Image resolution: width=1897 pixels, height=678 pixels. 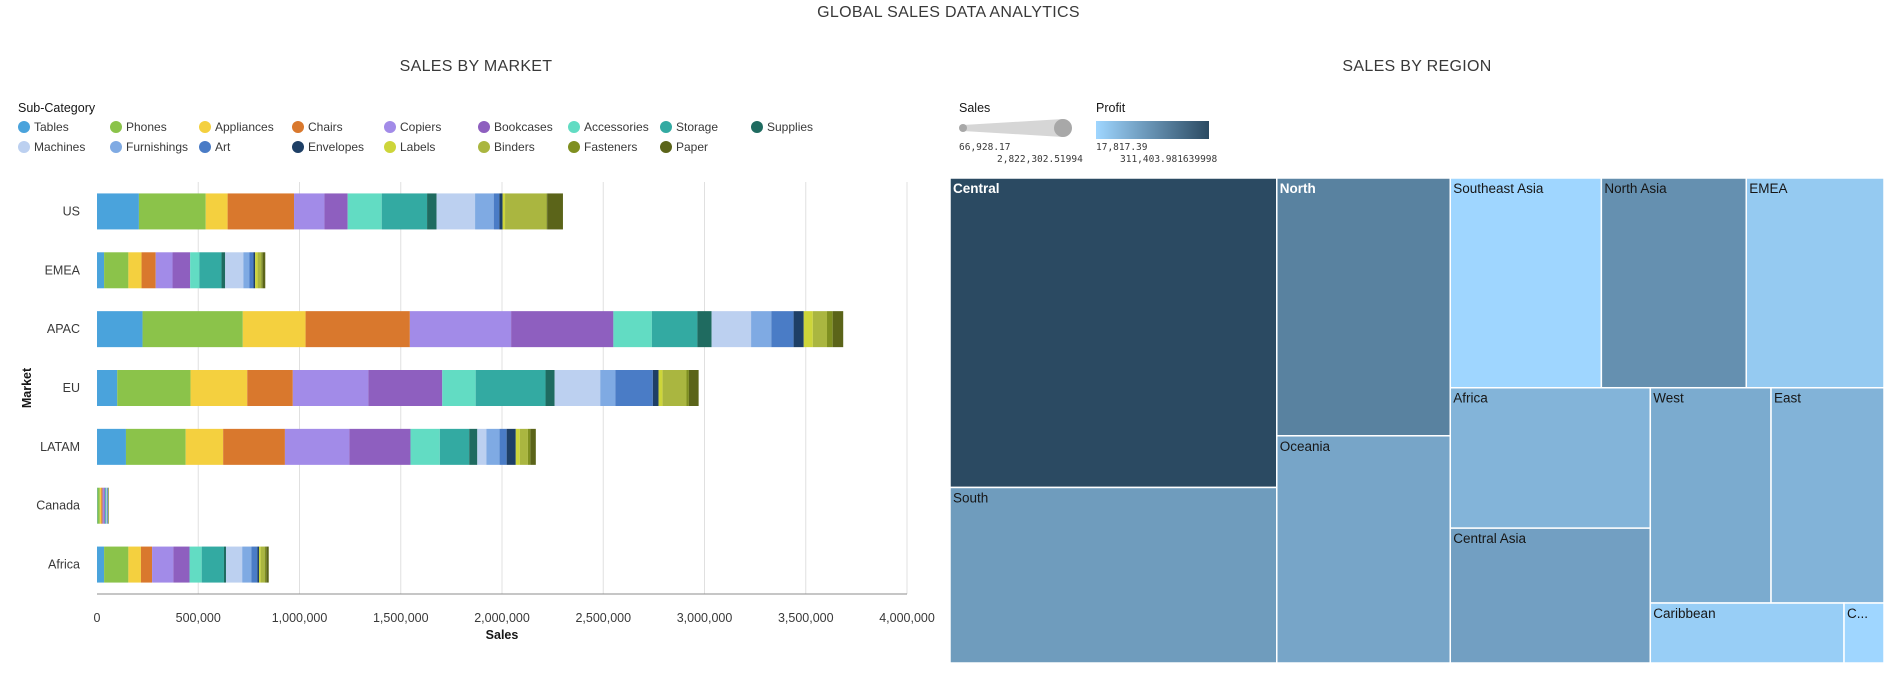 What do you see at coordinates (163, 564) in the screenshot?
I see `bar-segment-africa-copiers` at bounding box center [163, 564].